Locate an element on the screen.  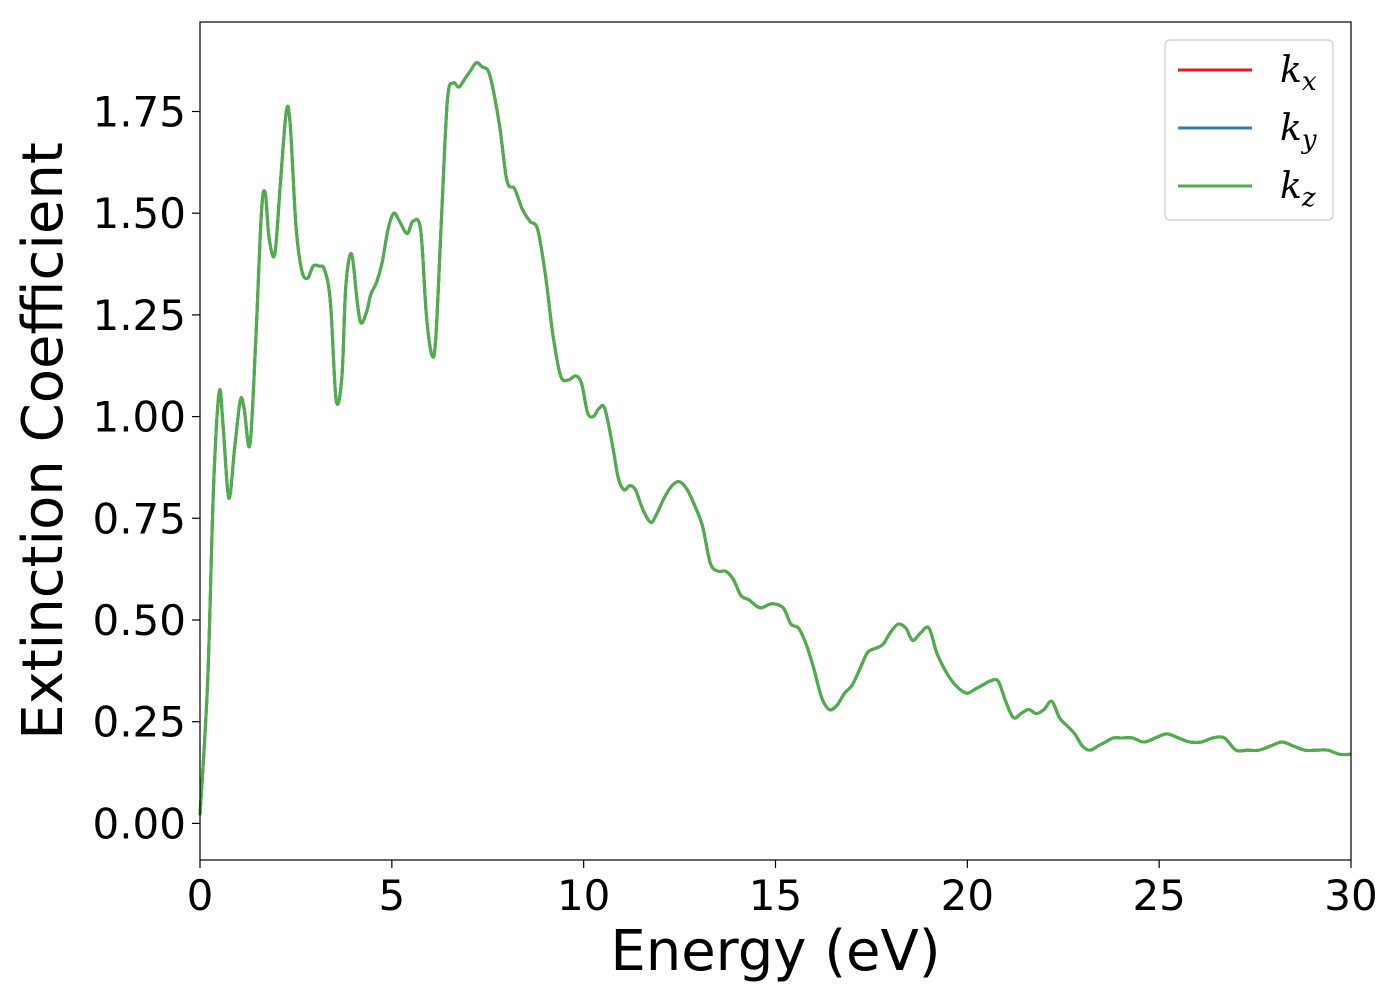
y-axis: 0.00 0.25 0.50 0.75 1.00 1.25 1.50 1.75 is located at coordinates (146, 467).